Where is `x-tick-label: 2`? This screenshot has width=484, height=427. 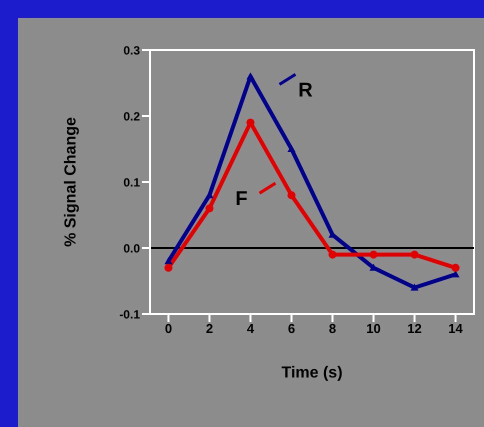 x-tick-label: 2 is located at coordinates (210, 328).